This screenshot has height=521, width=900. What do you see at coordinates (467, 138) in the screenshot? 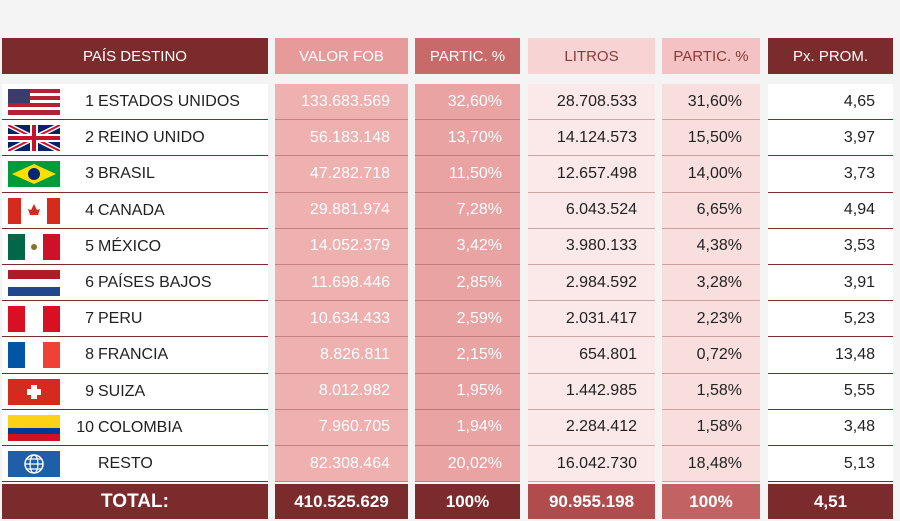
I see `value-cell: 13,70%` at bounding box center [467, 138].